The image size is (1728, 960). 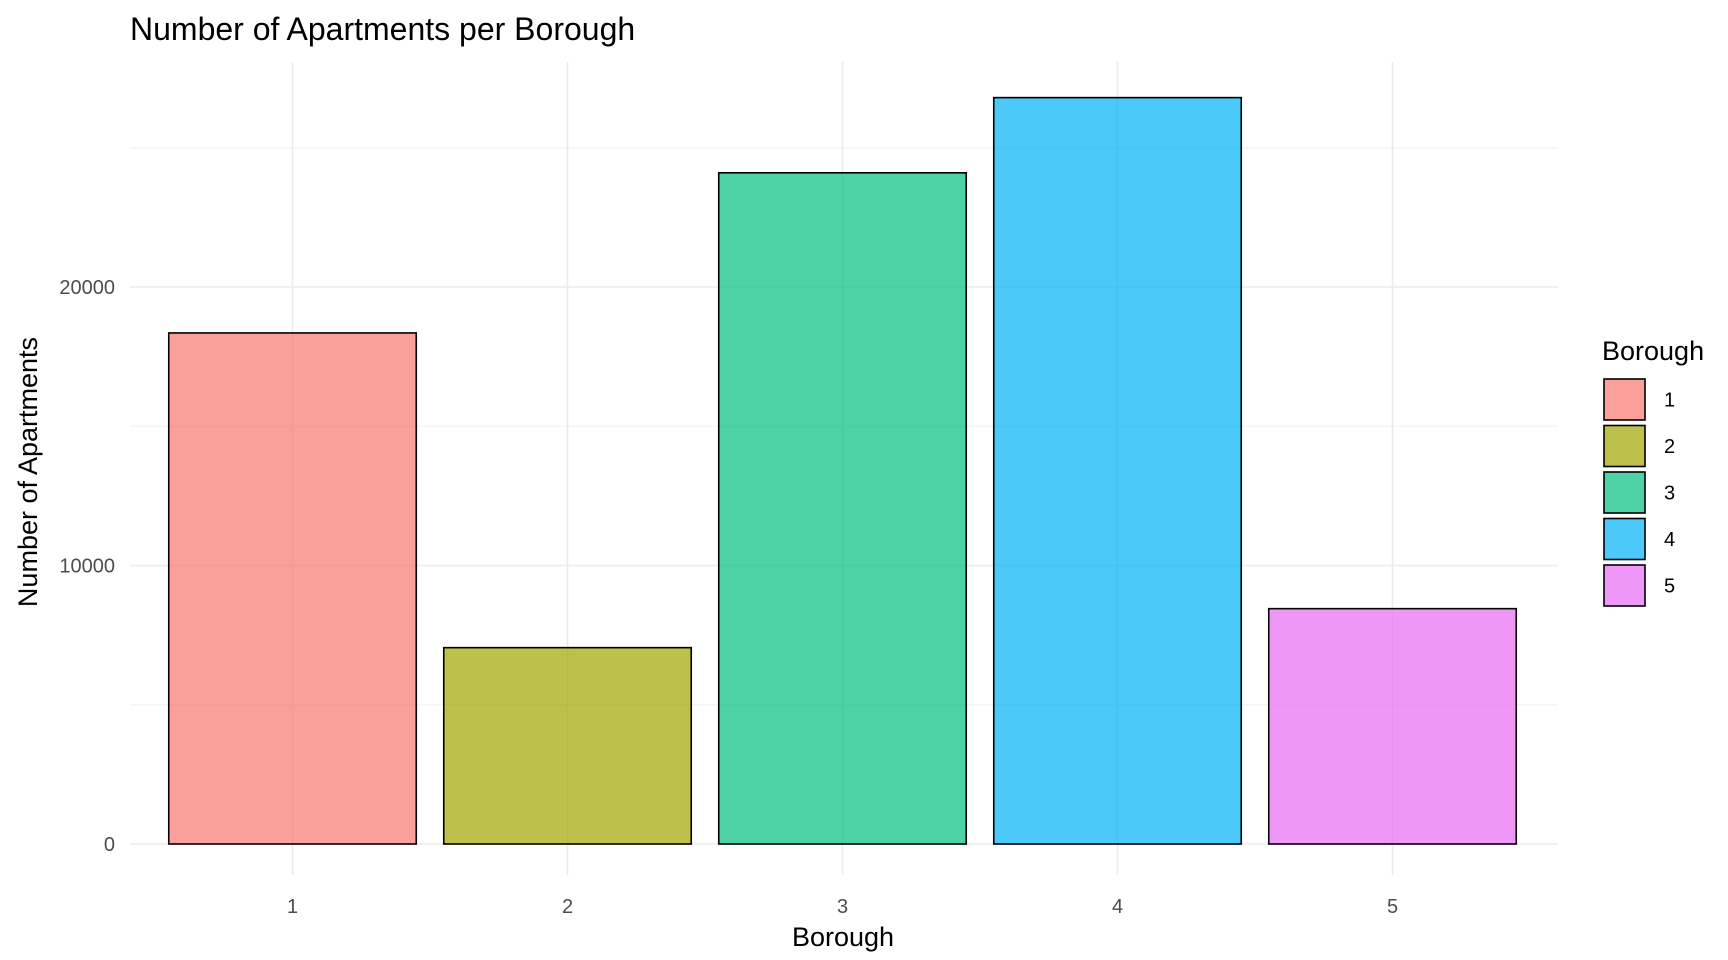 What do you see at coordinates (1669, 401) in the screenshot?
I see `legend-label: 1` at bounding box center [1669, 401].